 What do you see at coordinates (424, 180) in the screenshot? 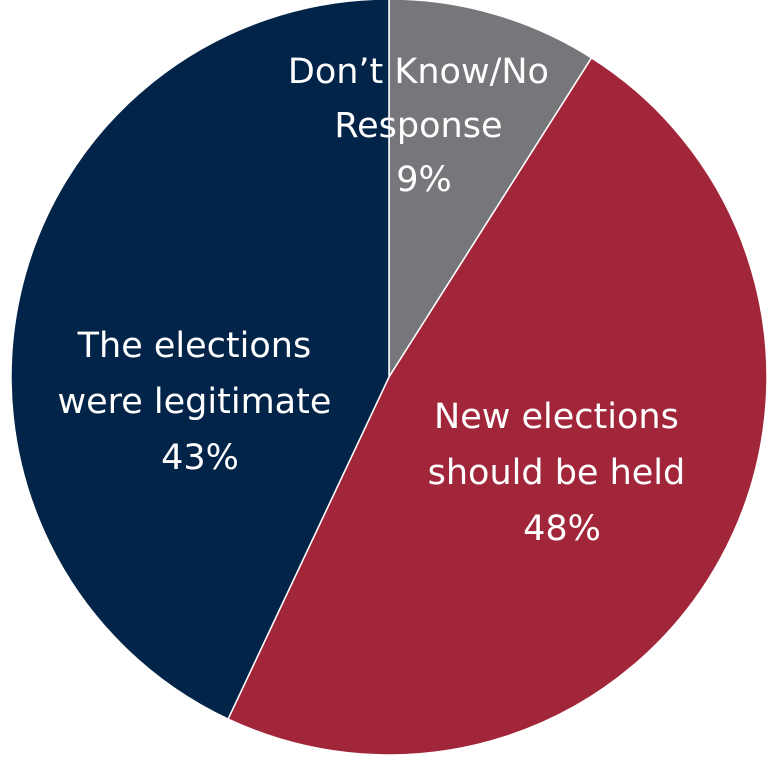
I see `slice-label-dont-know-value: 9%` at bounding box center [424, 180].